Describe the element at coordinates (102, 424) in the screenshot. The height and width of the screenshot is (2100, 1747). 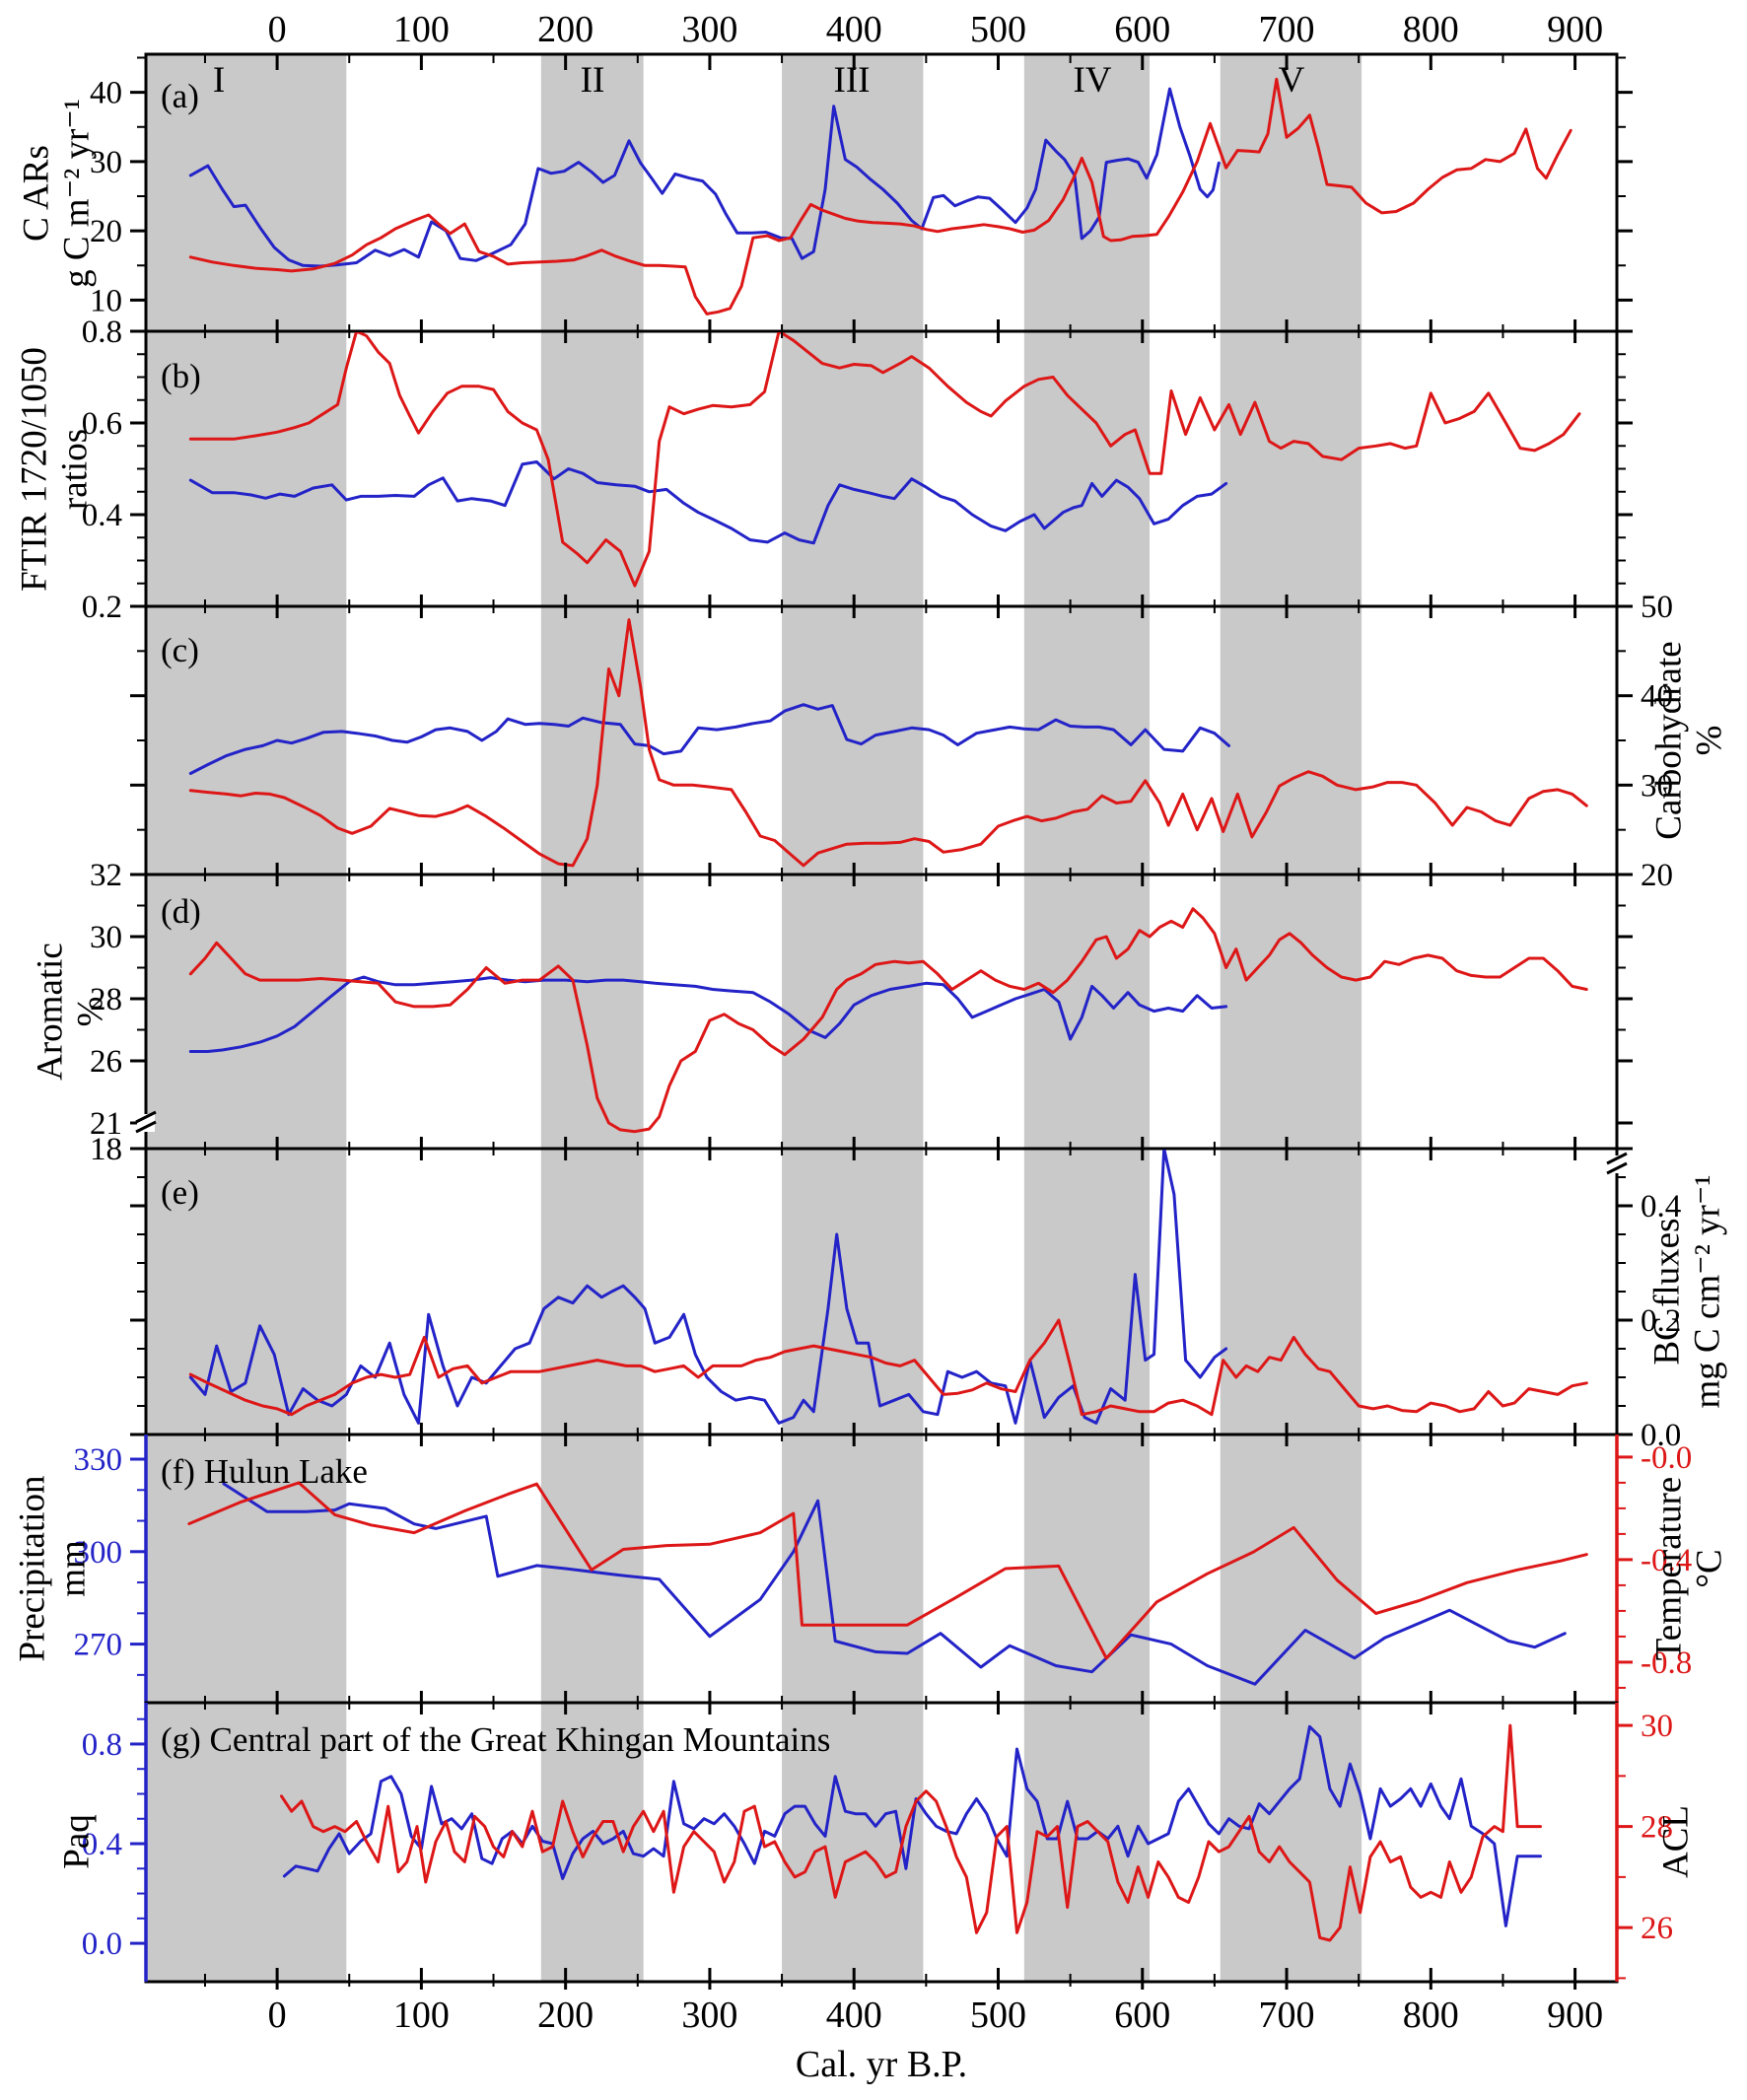
I see `tick-label: 0.6` at that location.